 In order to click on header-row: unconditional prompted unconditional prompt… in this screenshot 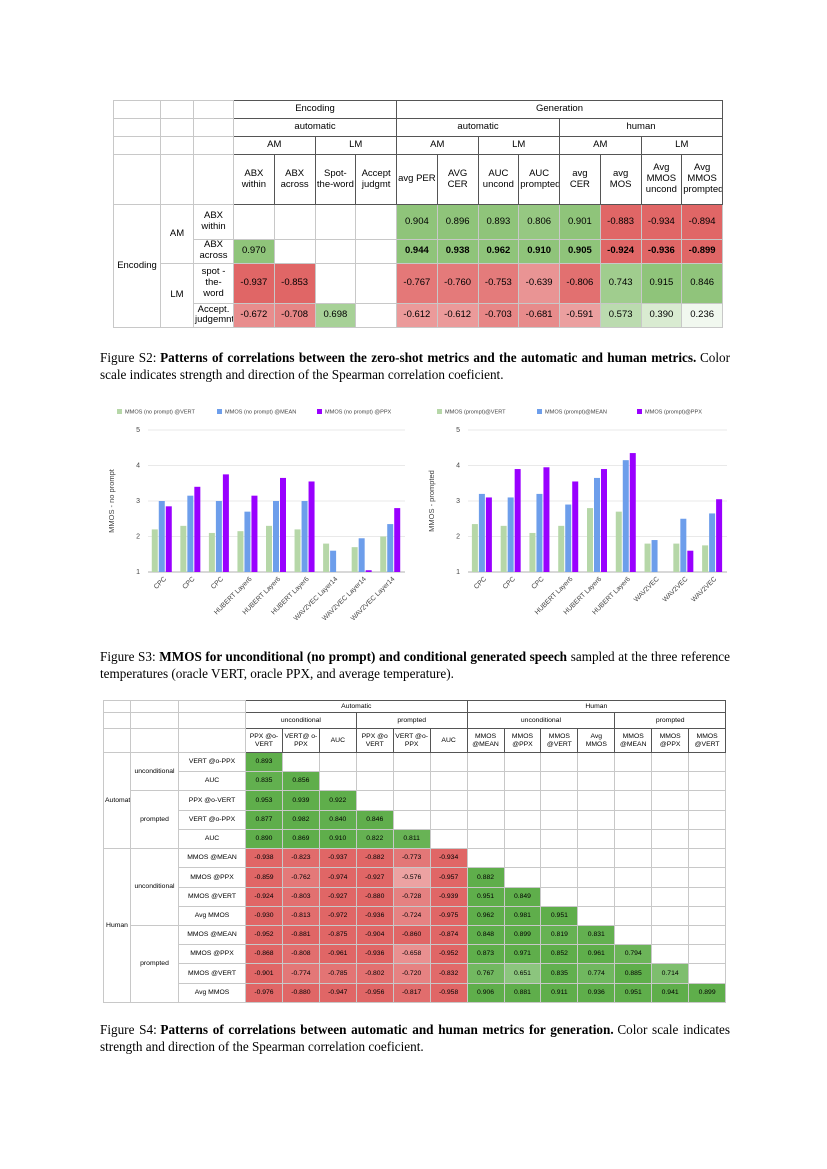, I will do `click(415, 720)`.